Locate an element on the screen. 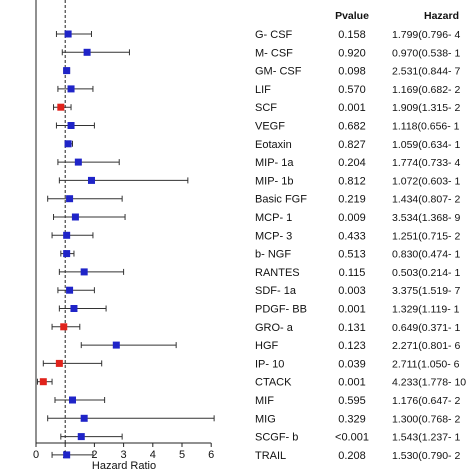 The image size is (474, 474). row-pvalue: 0.513 is located at coordinates (352, 255).